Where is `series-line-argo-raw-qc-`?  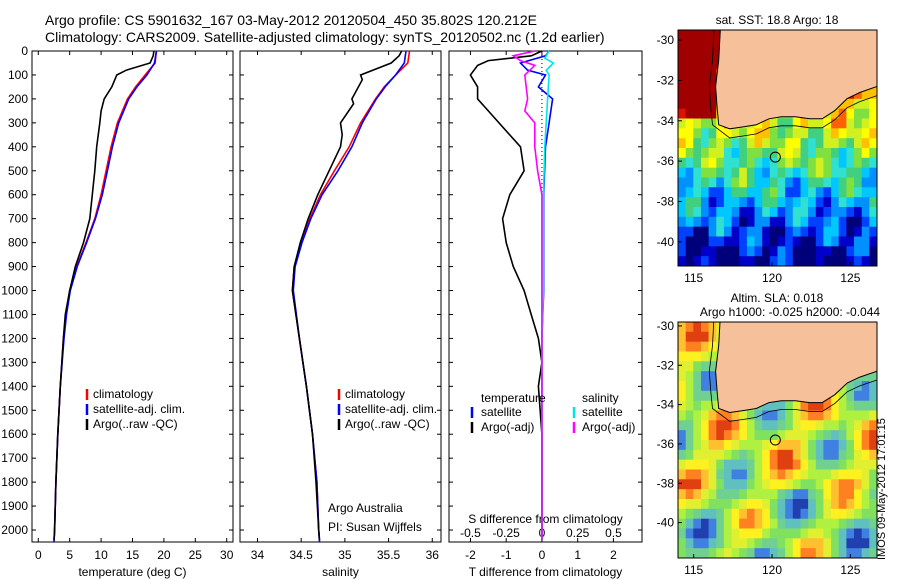 series-line-argo-raw-qc- is located at coordinates (347, 295).